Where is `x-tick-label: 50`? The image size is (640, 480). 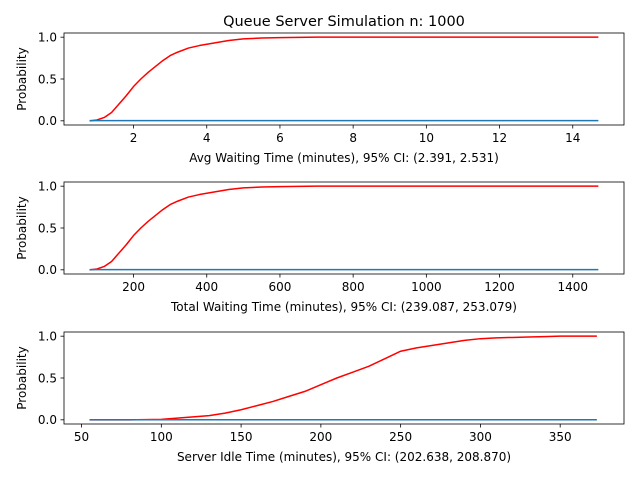
x-tick-label: 50 is located at coordinates (81, 437).